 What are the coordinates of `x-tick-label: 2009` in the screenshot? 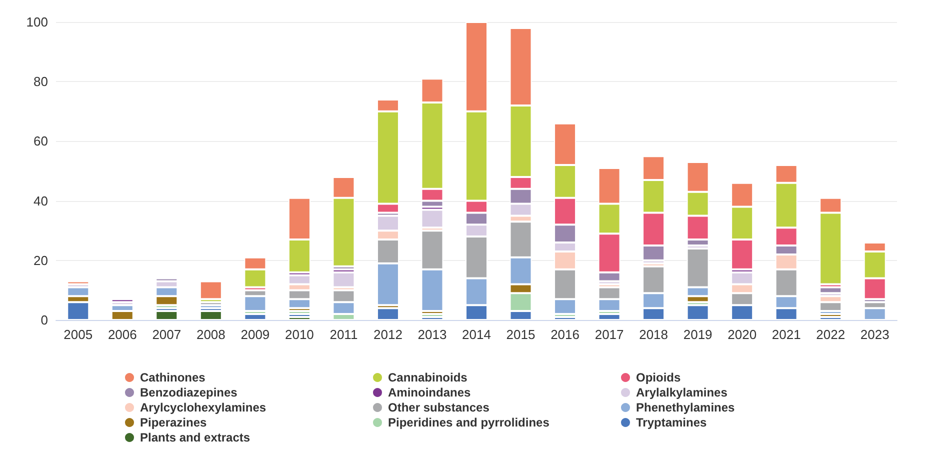 It's located at (255, 334).